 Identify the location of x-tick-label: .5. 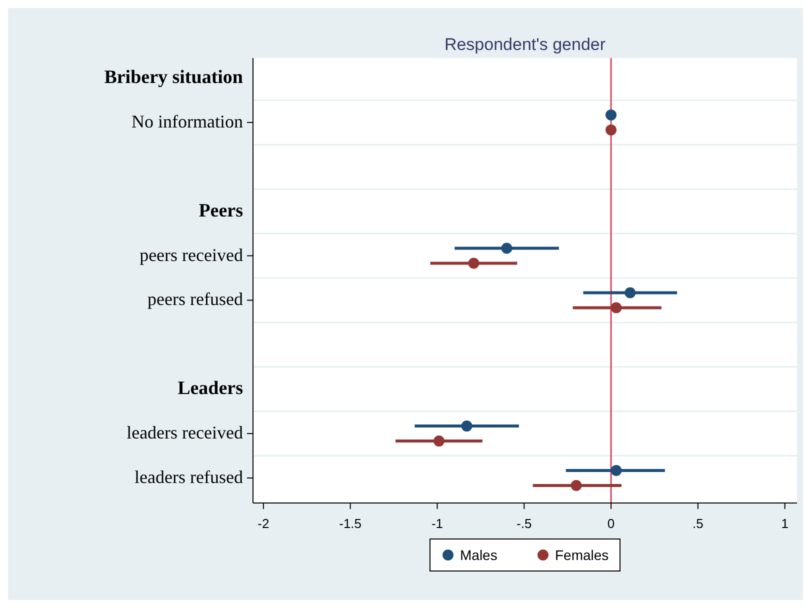
(698, 523).